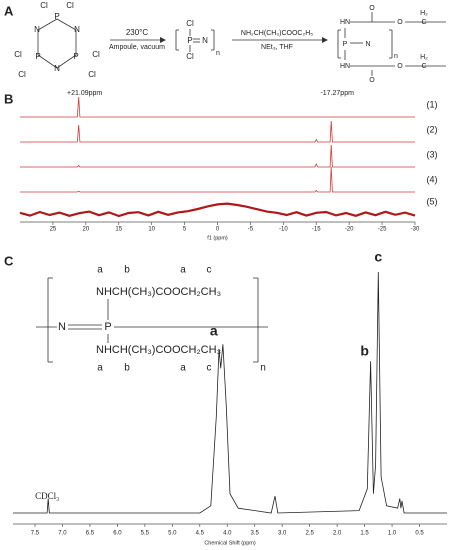 This screenshot has height=550, width=449. I want to click on x-tick-label: 15, so click(118, 230).